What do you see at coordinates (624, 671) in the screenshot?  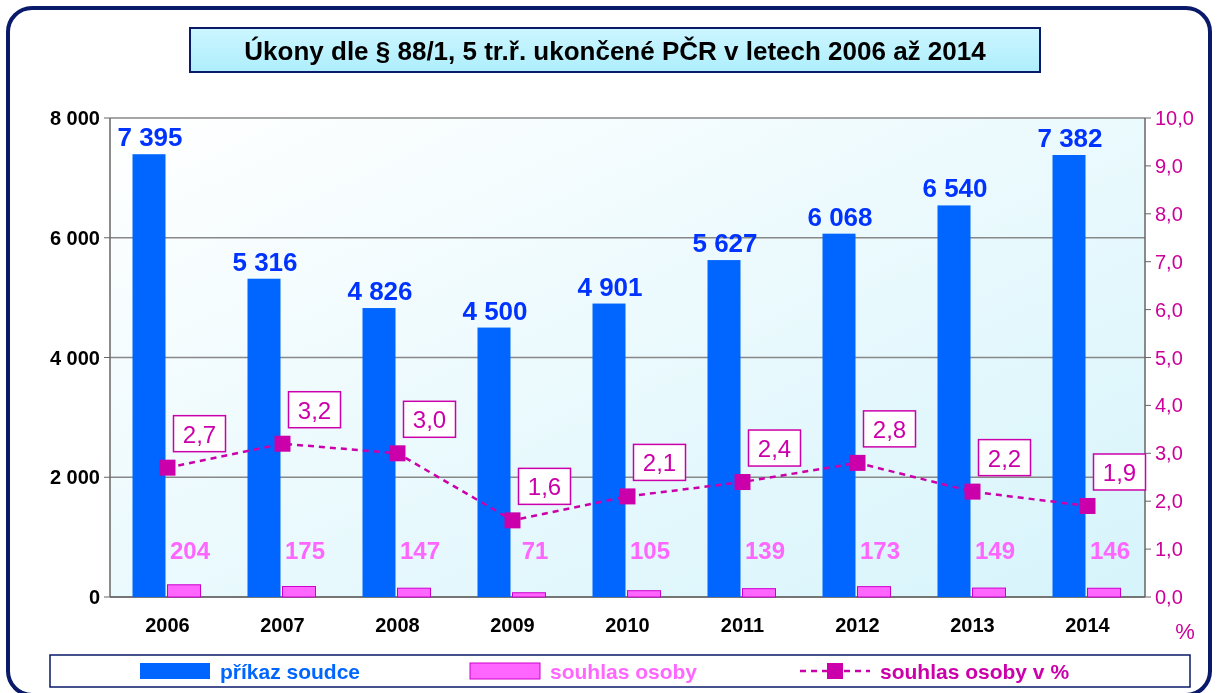 I see `legend-label: souhlas osoby` at bounding box center [624, 671].